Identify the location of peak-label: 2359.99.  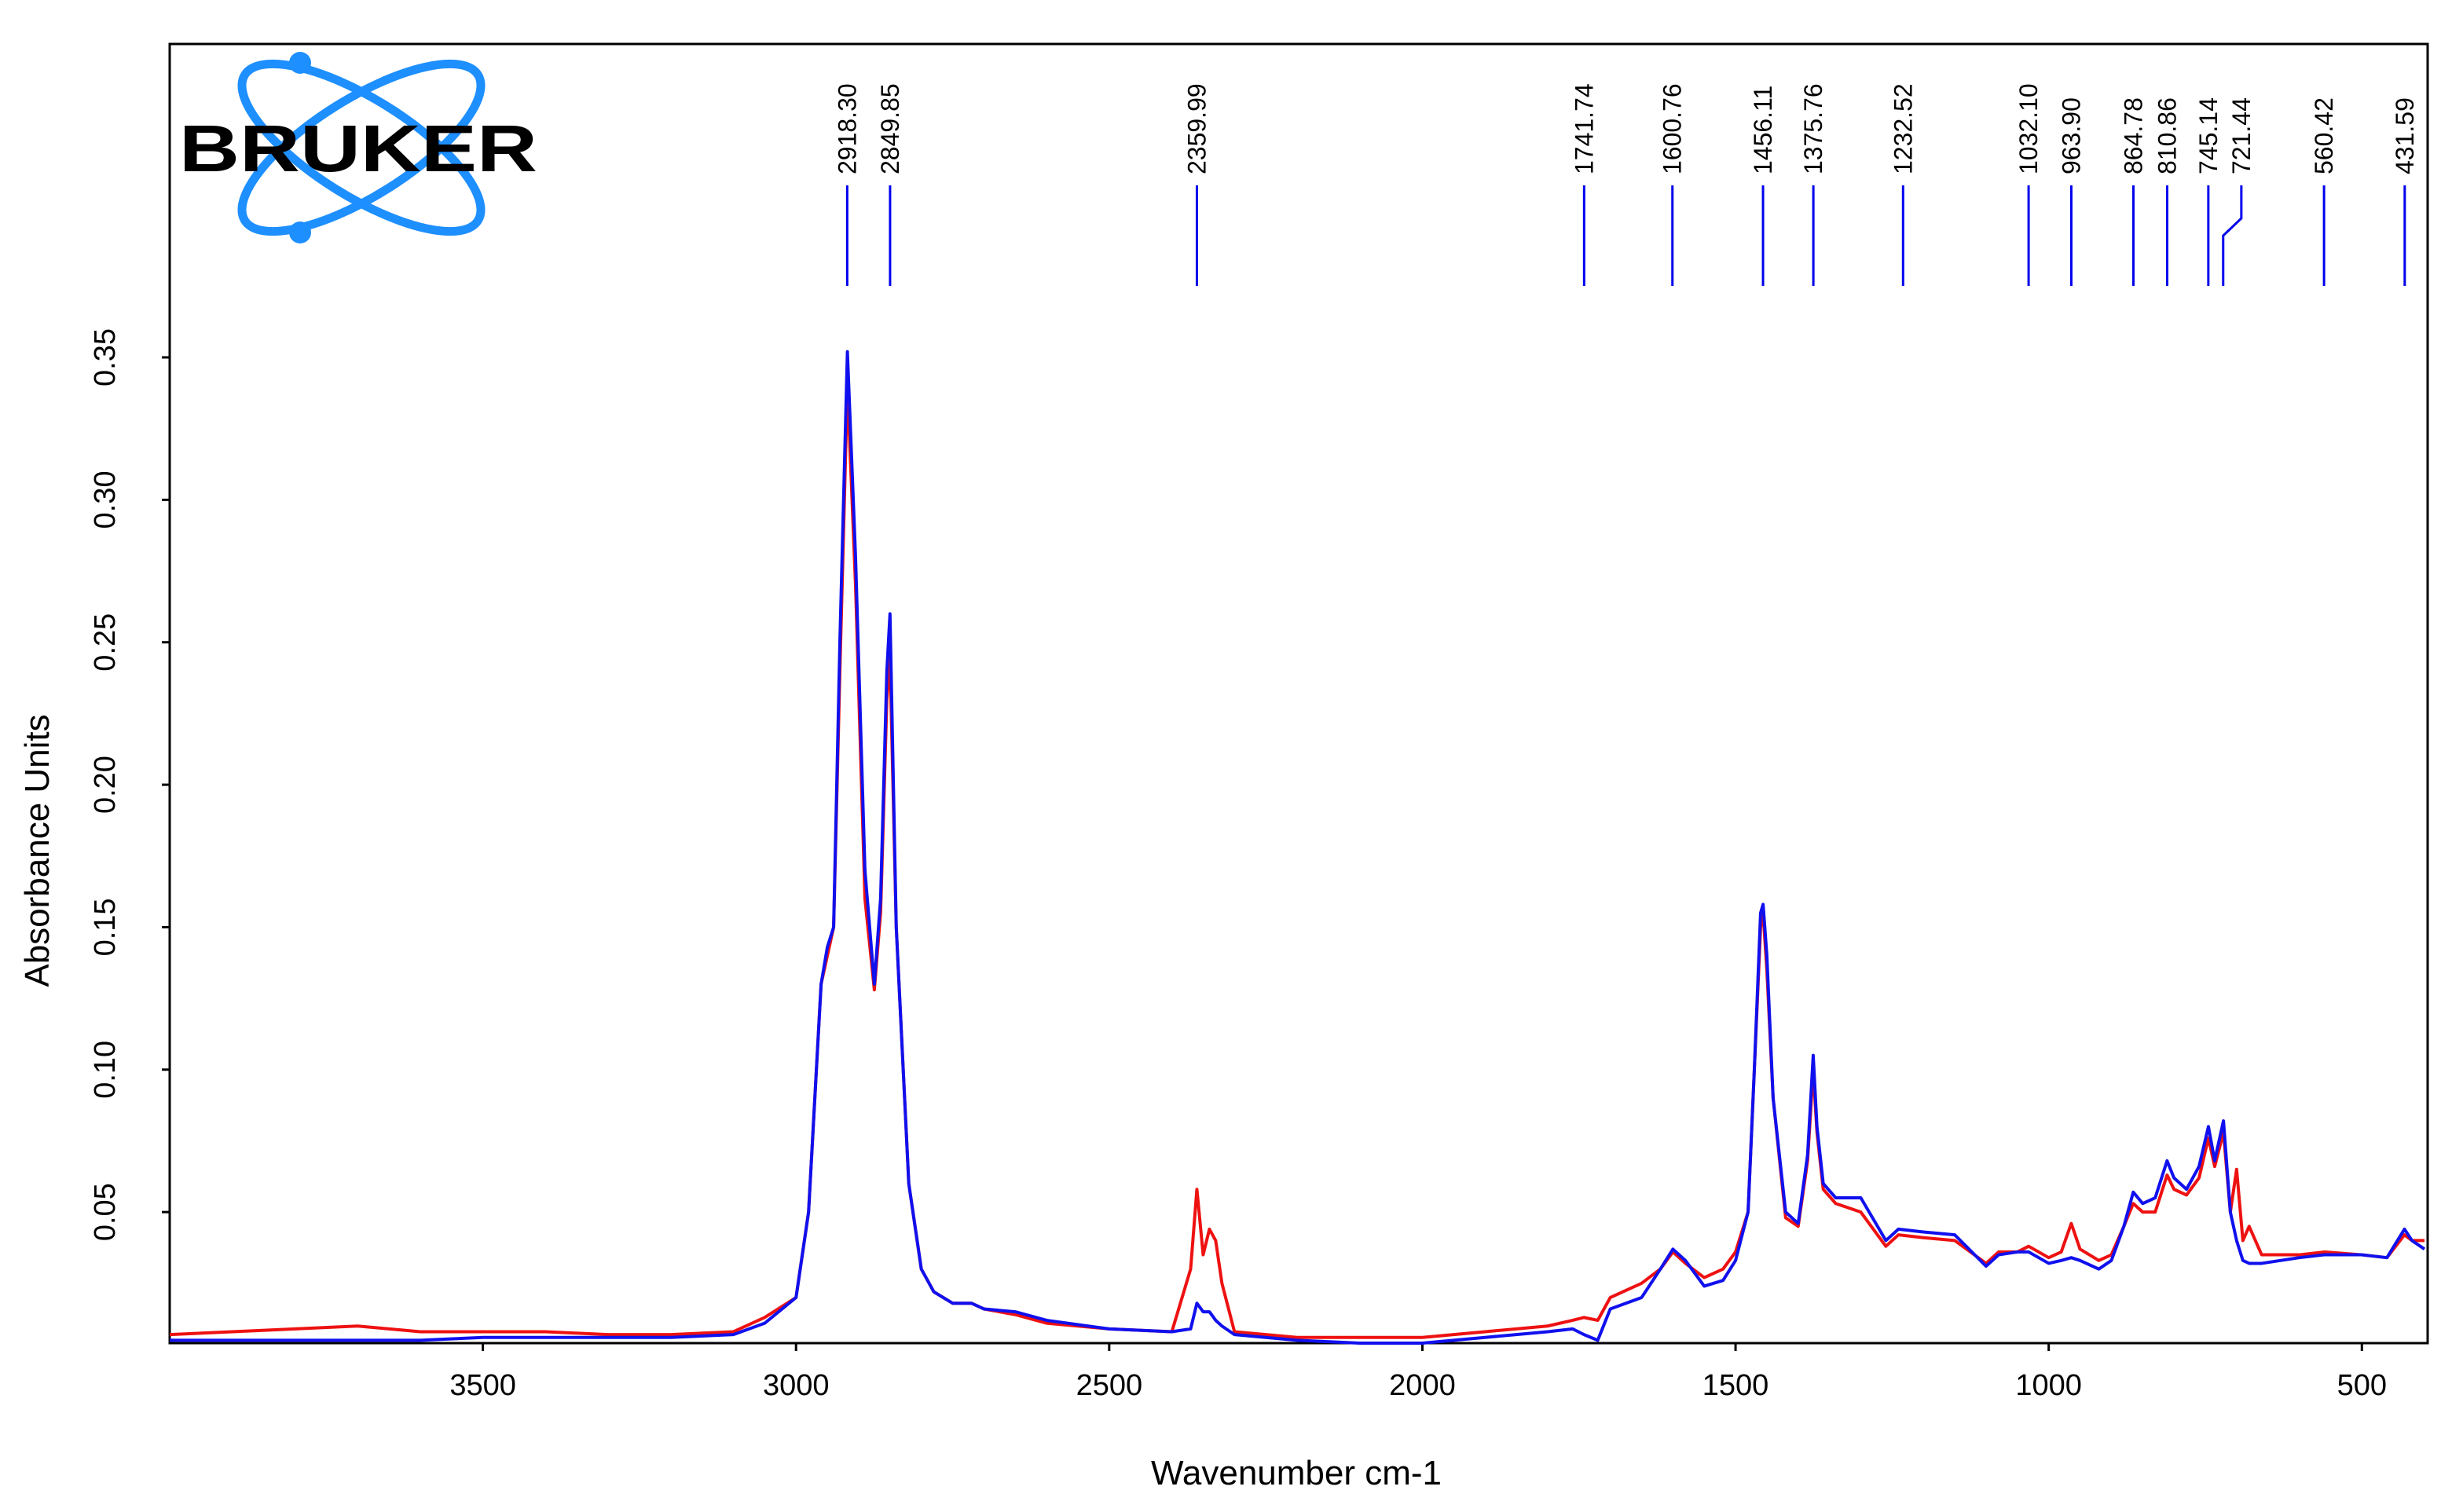
(1197, 128).